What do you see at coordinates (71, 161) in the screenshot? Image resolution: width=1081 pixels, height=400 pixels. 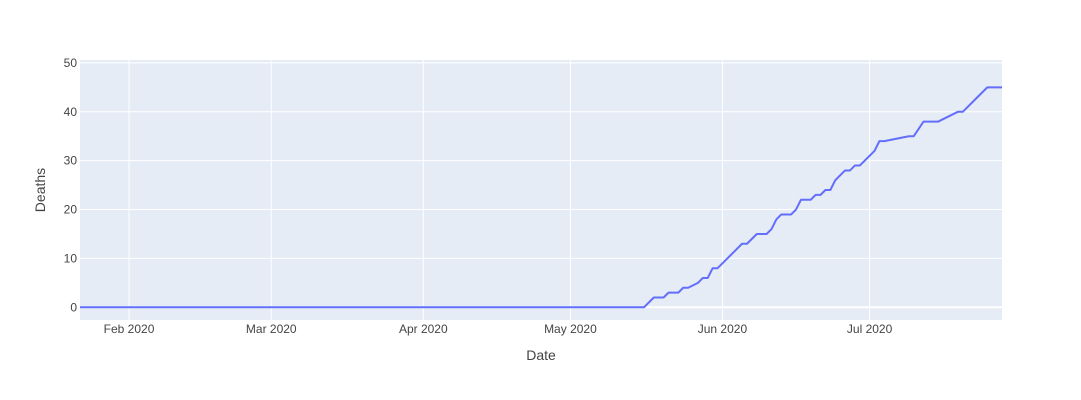 I see `y-tick-label: 30` at bounding box center [71, 161].